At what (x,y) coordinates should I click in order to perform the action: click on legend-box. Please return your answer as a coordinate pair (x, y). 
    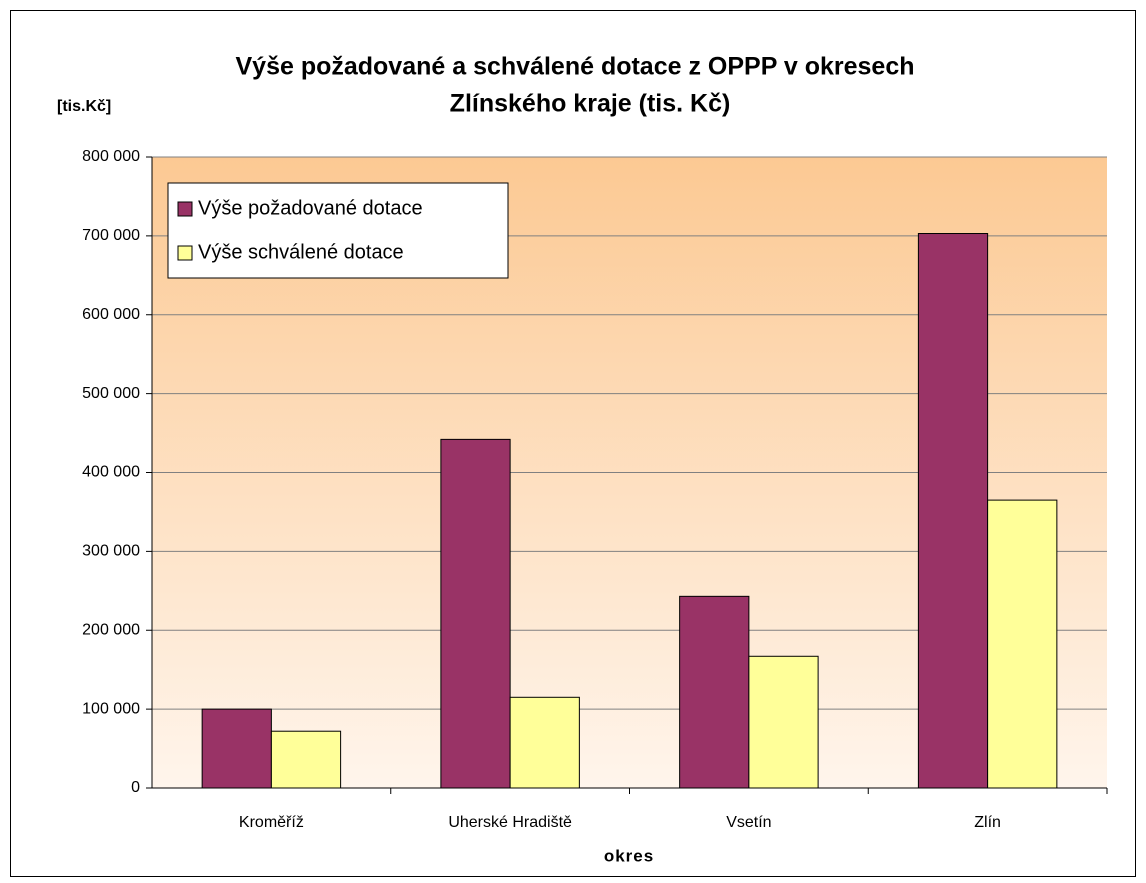
    Looking at the image, I should click on (338, 230).